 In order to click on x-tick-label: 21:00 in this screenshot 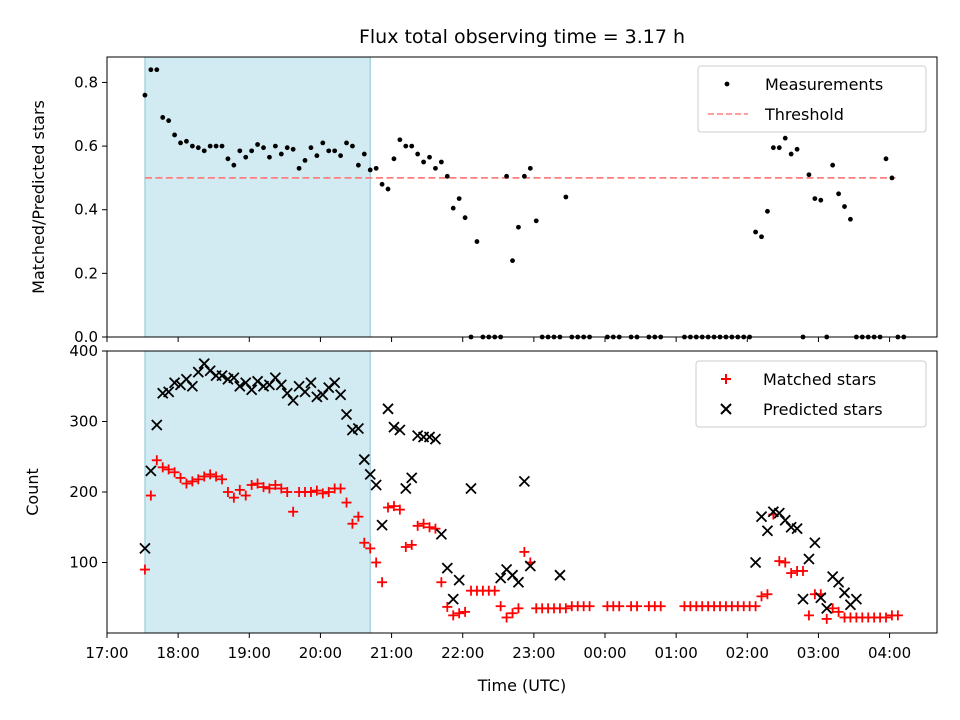, I will do `click(391, 653)`.